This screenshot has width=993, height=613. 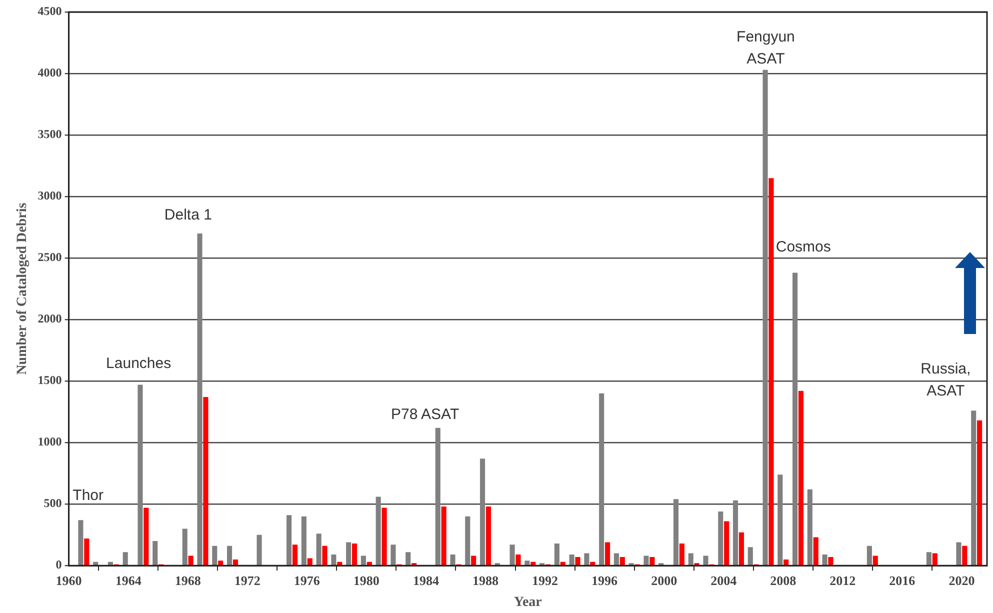 I want to click on y-tick-label: 3500, so click(x=50, y=134).